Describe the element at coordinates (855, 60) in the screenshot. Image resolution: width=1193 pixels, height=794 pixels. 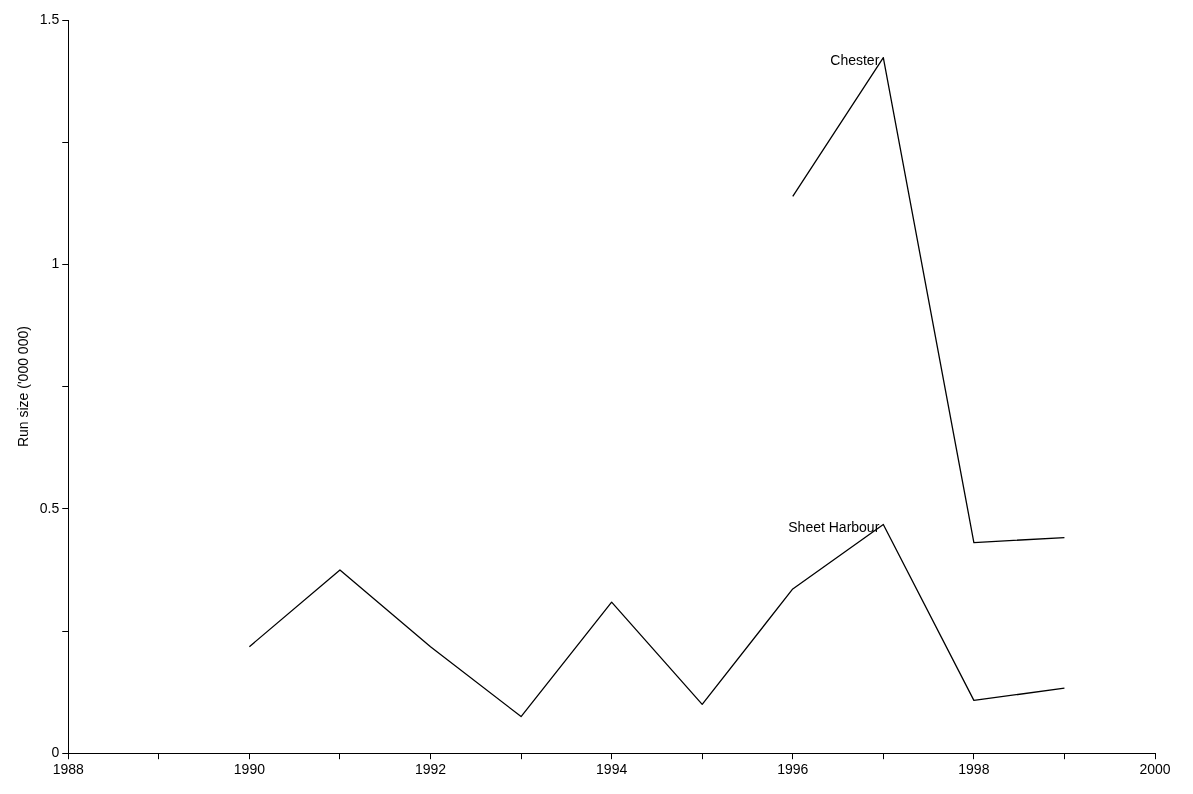
I see `series-label: Chester` at that location.